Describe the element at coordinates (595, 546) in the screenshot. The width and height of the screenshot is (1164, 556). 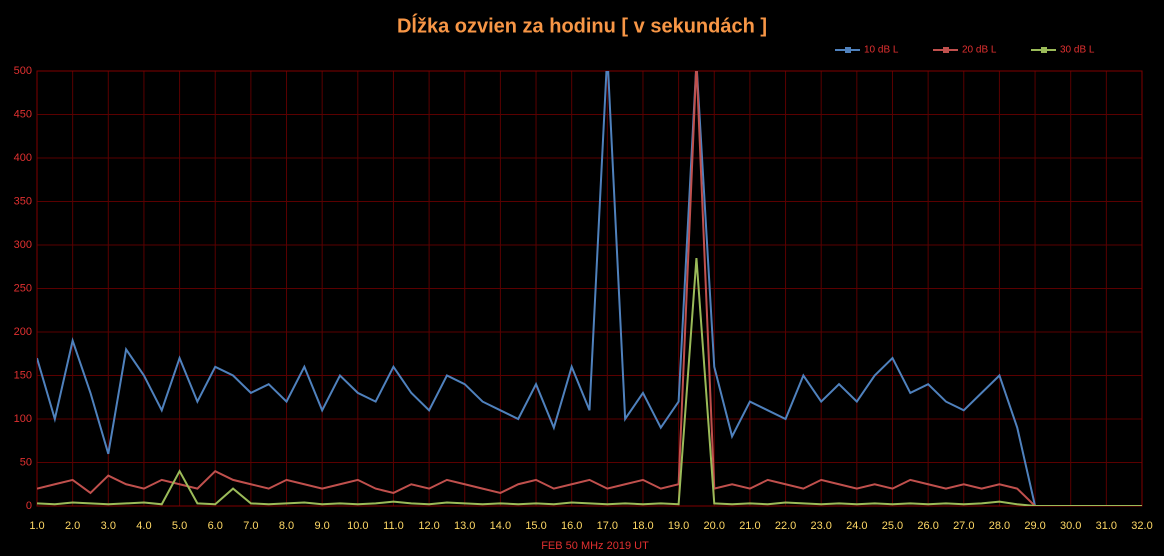
I see `x-axis-label: FEB 50 MHz 2019 UT` at that location.